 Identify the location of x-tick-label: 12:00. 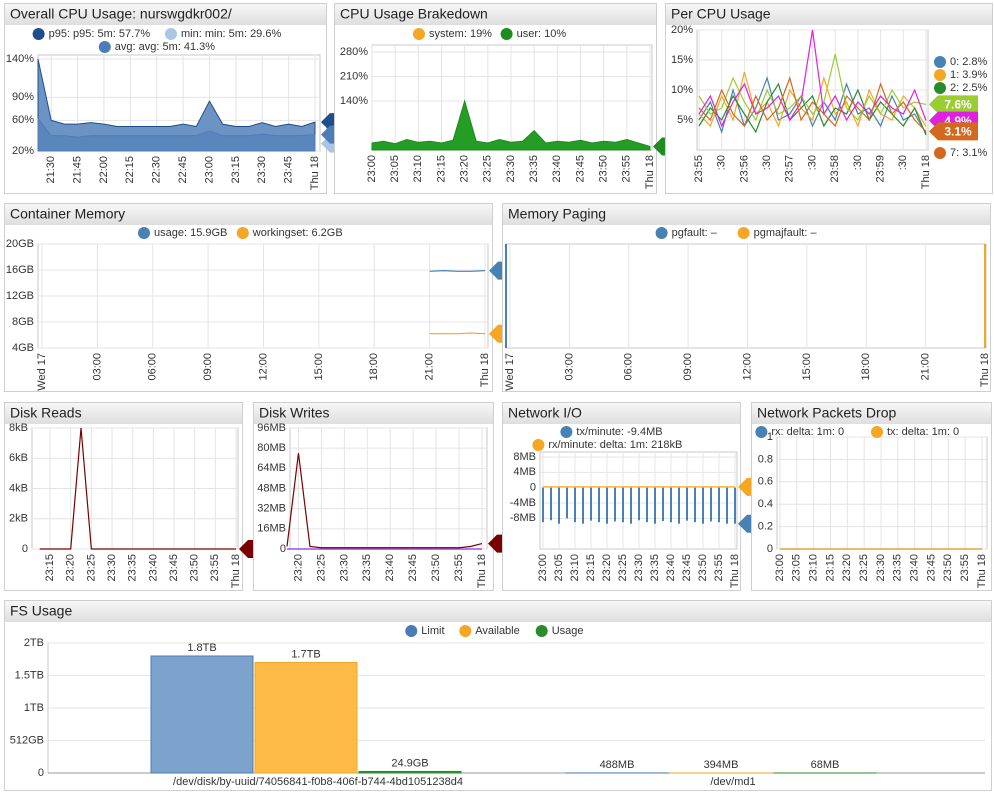
(747, 367).